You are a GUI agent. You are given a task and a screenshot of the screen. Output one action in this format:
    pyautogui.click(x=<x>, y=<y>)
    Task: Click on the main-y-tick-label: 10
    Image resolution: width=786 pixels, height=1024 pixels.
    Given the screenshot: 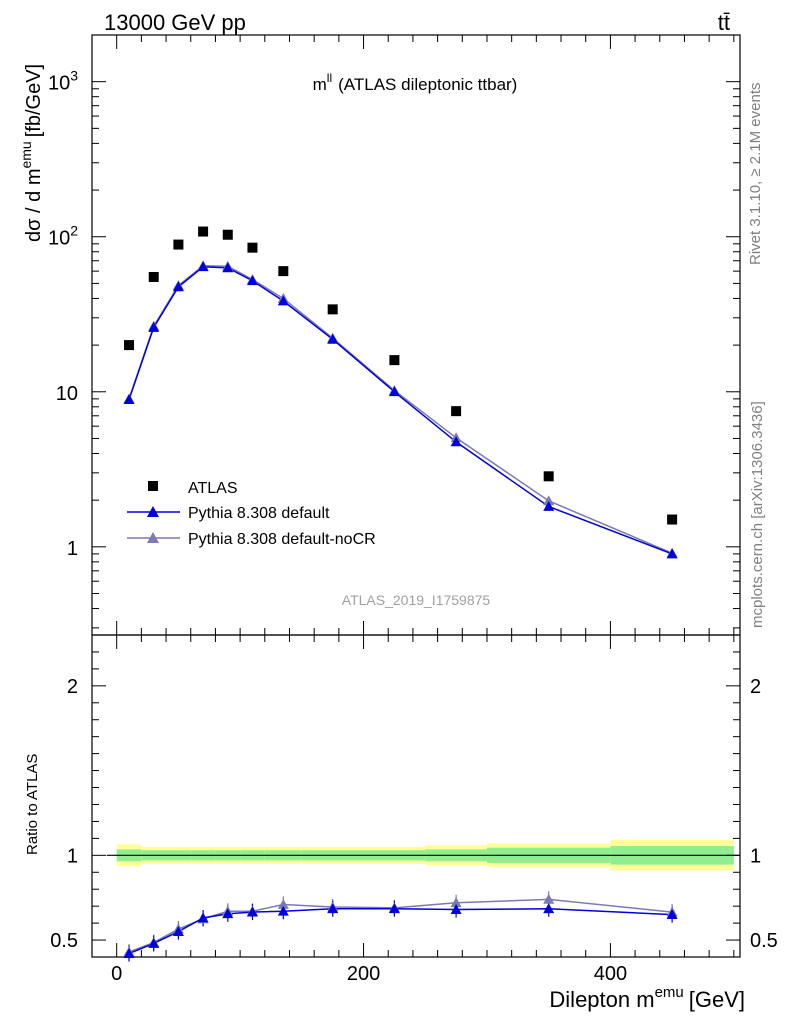 What is the action you would take?
    pyautogui.click(x=67, y=394)
    